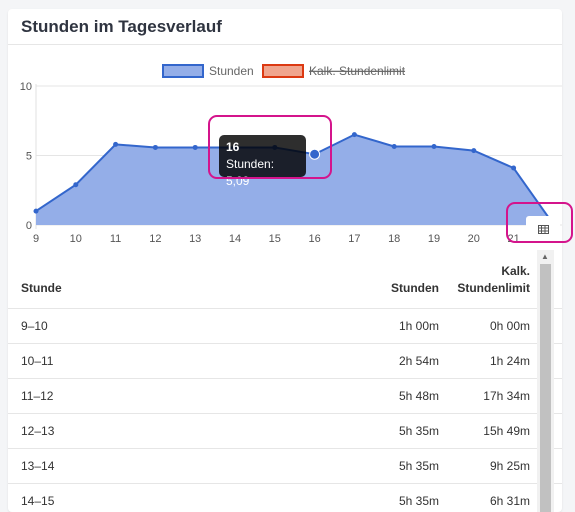 The image size is (575, 512). I want to click on cell-limit: 1h 24m, so click(509, 361).